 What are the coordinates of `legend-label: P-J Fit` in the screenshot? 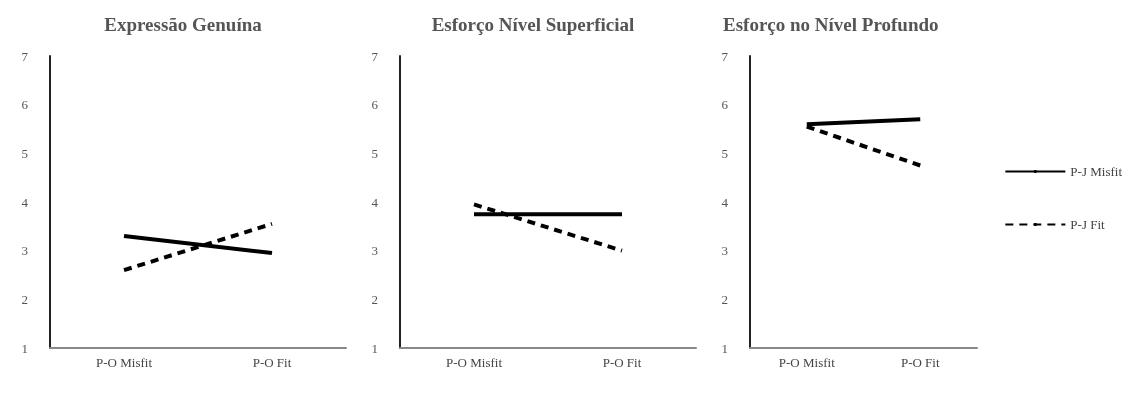 It's located at (1088, 224).